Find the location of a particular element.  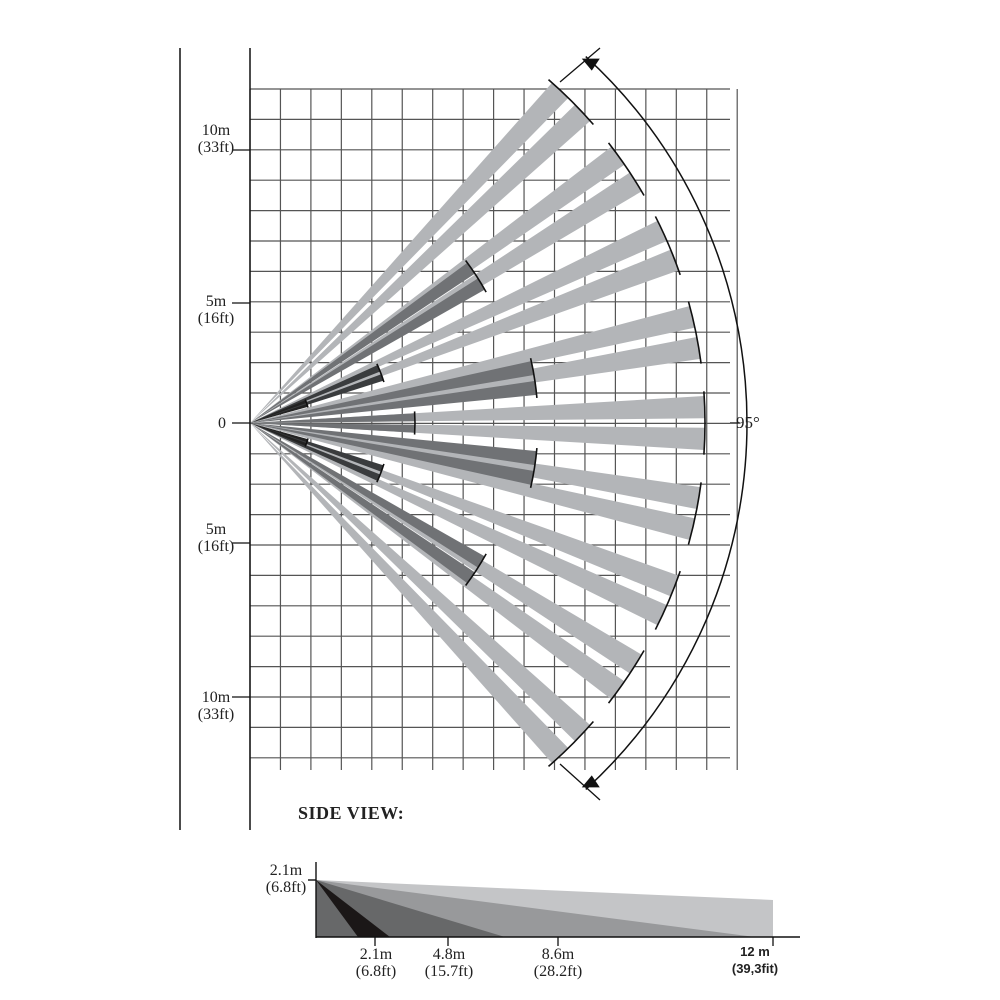

arrow-up-icon is located at coordinates (590, 64).